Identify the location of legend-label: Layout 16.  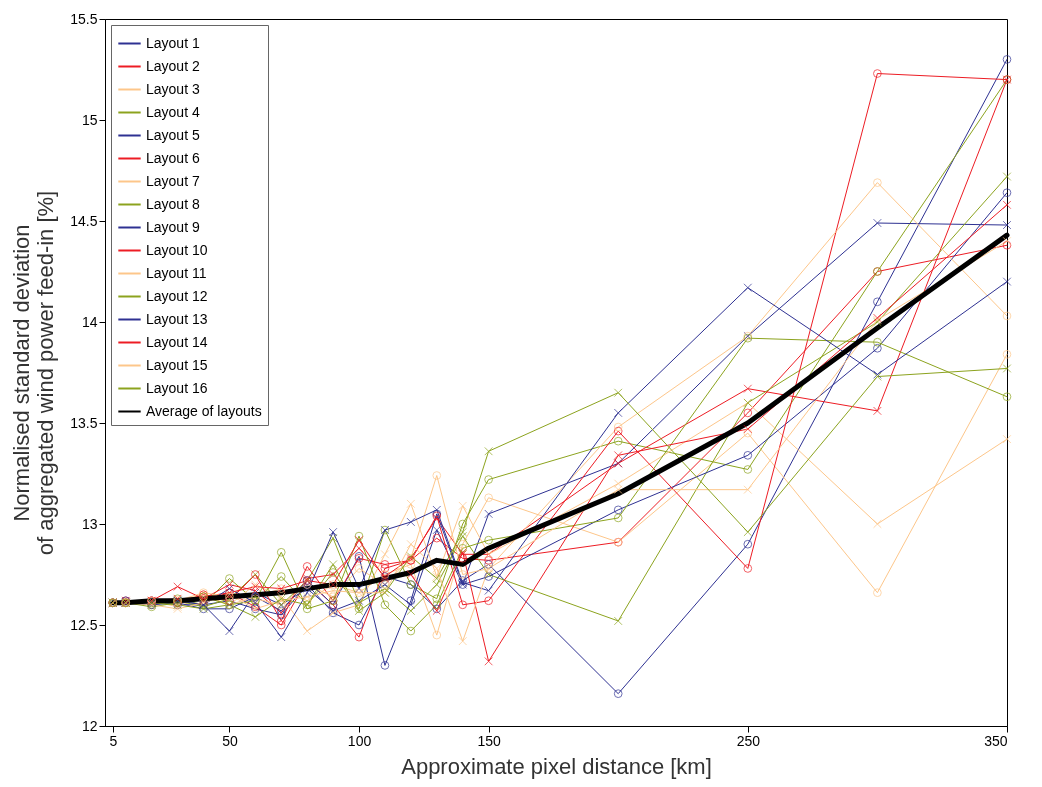
(177, 387).